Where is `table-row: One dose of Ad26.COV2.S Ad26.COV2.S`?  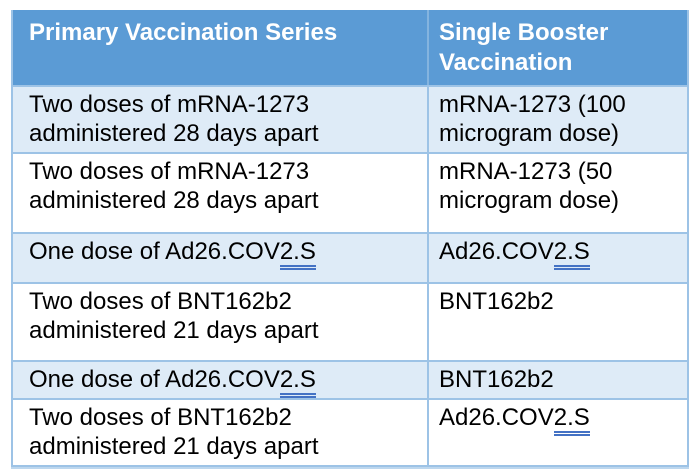
table-row: One dose of Ad26.COV2.S Ad26.COV2.S is located at coordinates (350, 257).